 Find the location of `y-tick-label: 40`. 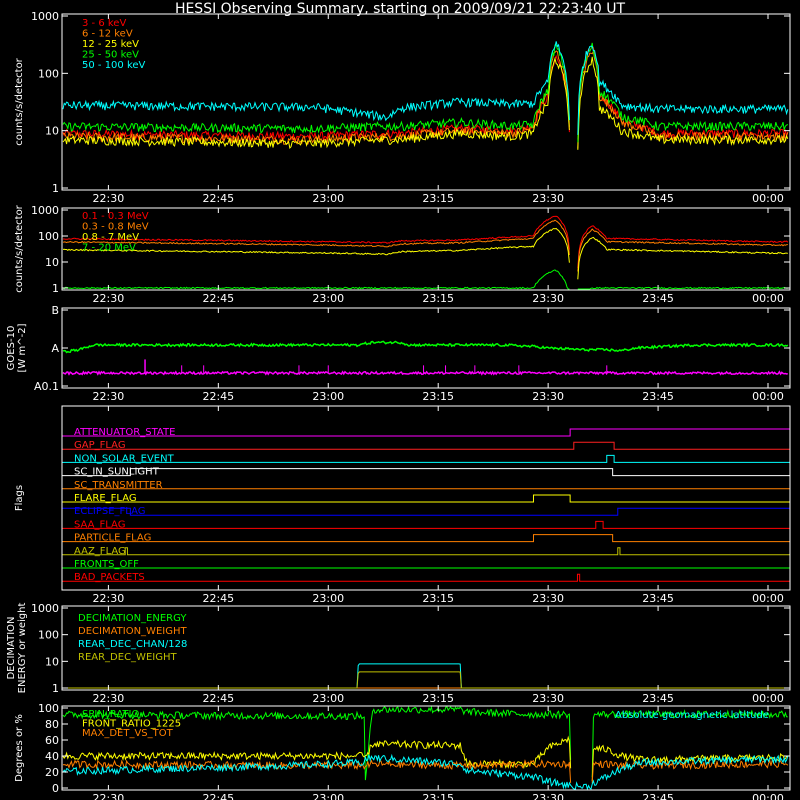

y-tick-label: 40 is located at coordinates (52, 756).